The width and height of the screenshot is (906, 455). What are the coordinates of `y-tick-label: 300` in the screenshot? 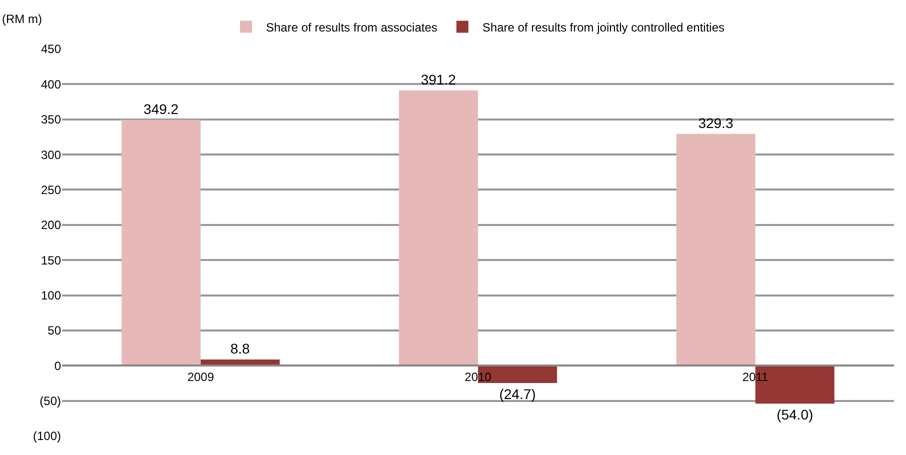 It's located at (51, 155).